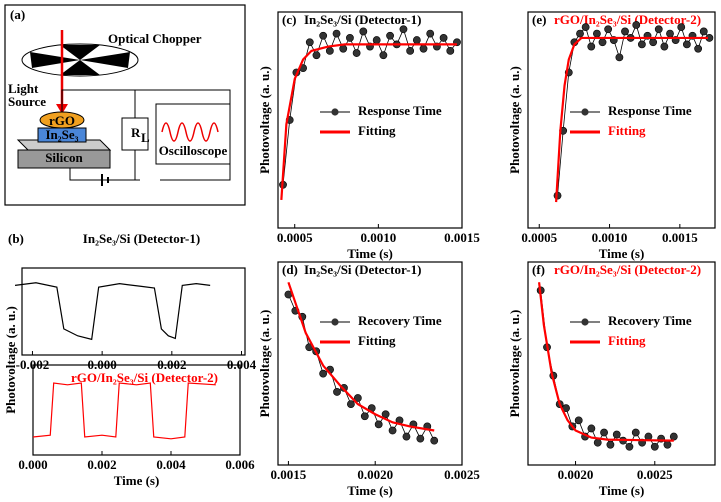 The width and height of the screenshot is (721, 502). Describe the element at coordinates (155, 38) in the screenshot. I see `chopper-label: Optical Chopper` at that location.